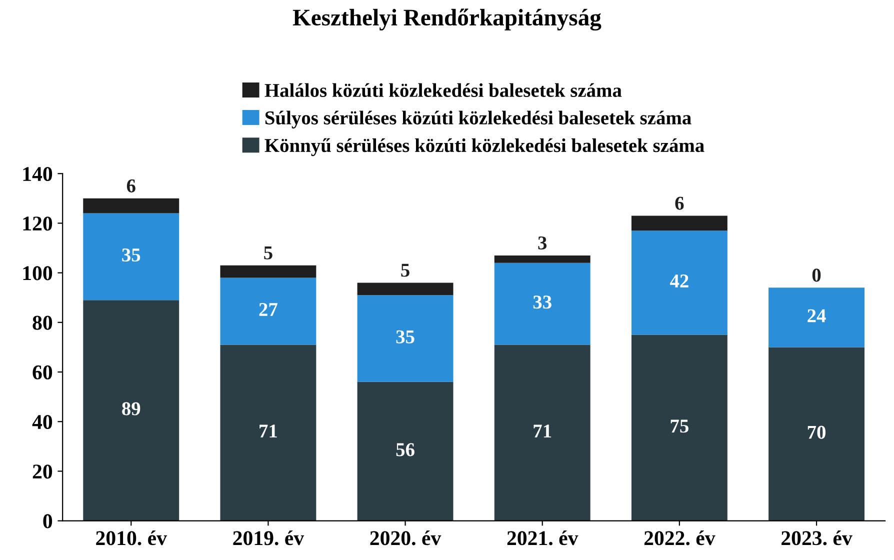 This screenshot has width=894, height=560. I want to click on y-tick-label: 0, so click(47, 521).